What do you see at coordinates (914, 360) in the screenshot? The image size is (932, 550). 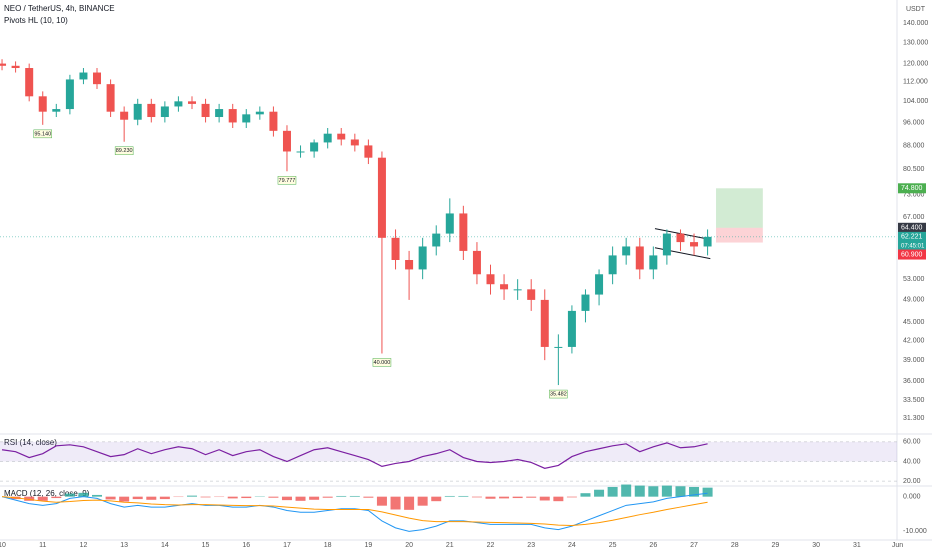 I see `y-tick-label: 39.000` at bounding box center [914, 360].